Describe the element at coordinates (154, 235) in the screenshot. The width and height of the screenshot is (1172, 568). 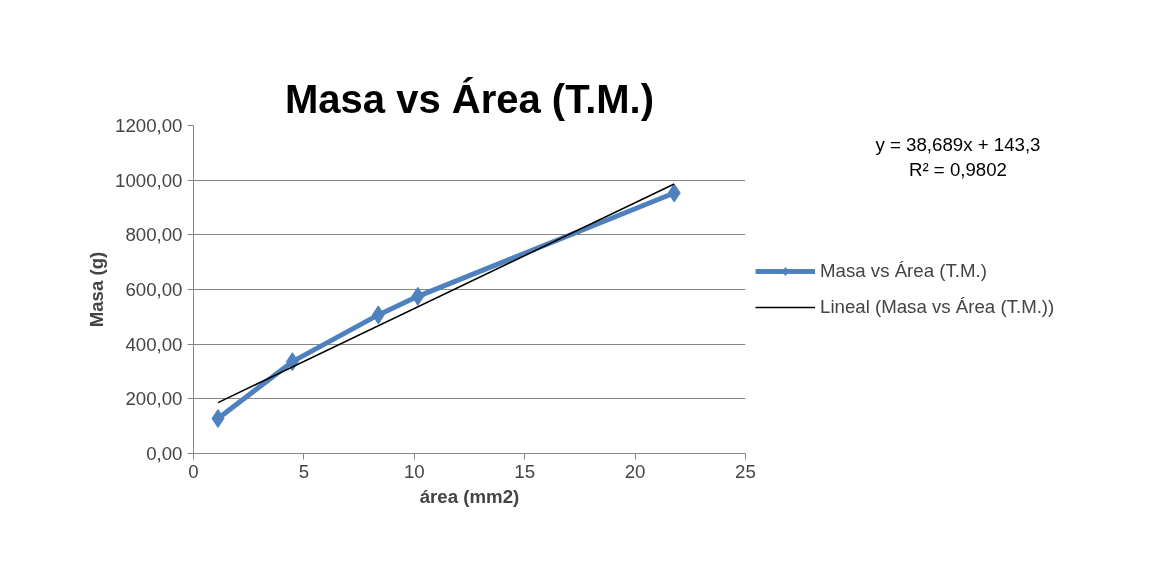
I see `y-tick-label: 800,00` at that location.